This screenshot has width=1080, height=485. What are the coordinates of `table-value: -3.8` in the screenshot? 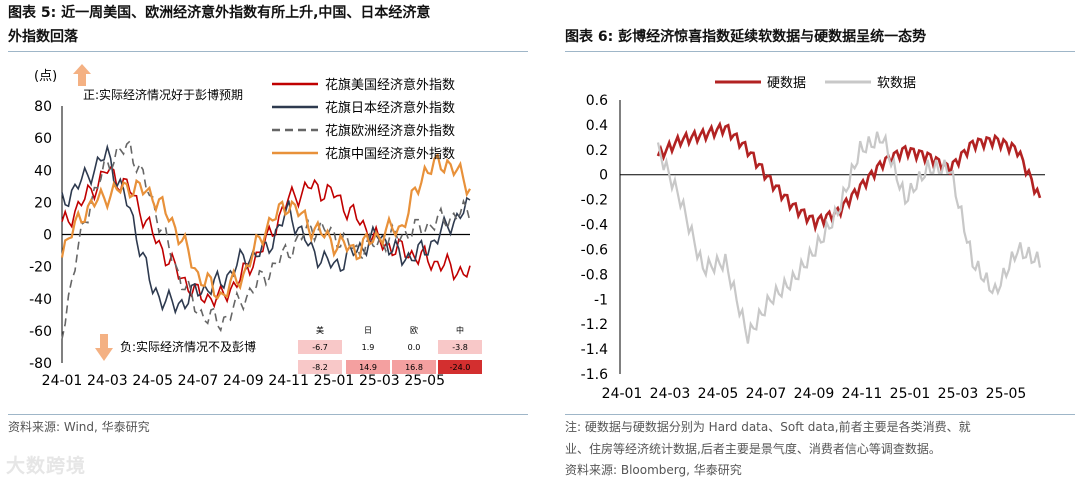 It's located at (460, 347).